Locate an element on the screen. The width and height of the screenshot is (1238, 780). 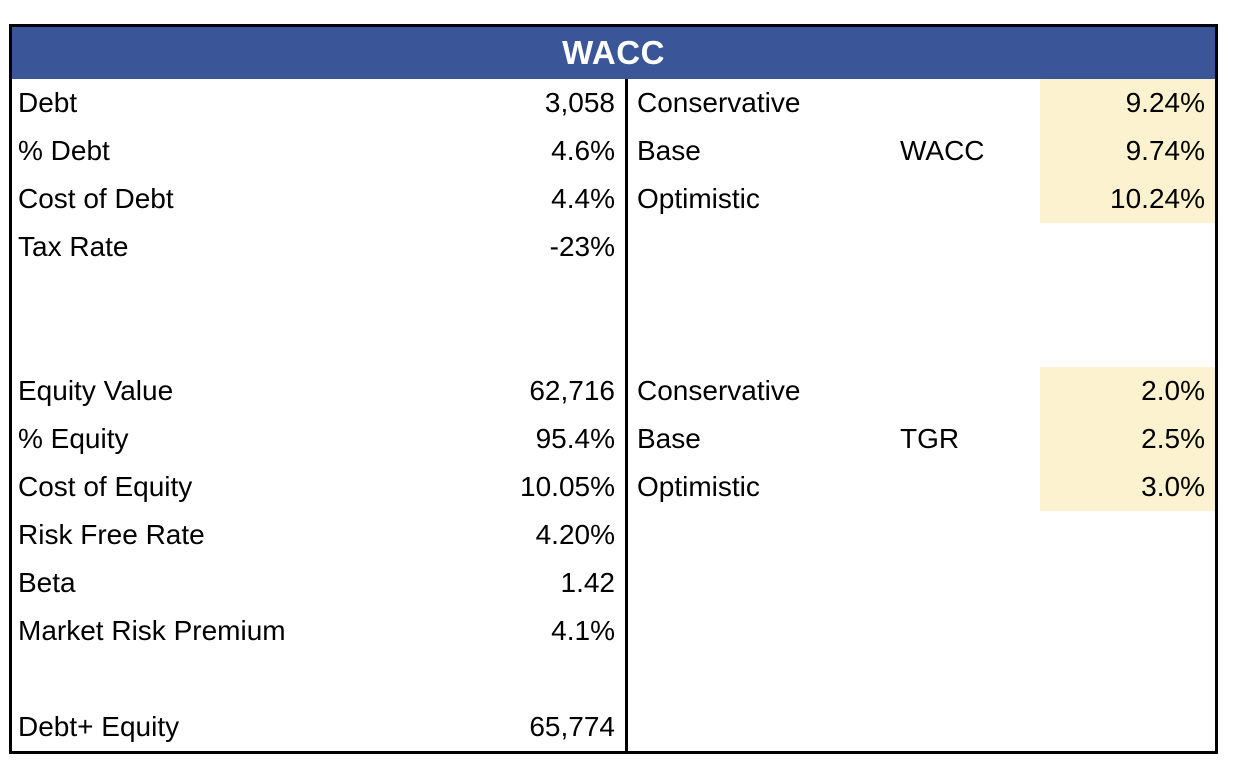
row-value-cell: 95.4% is located at coordinates (575, 438).